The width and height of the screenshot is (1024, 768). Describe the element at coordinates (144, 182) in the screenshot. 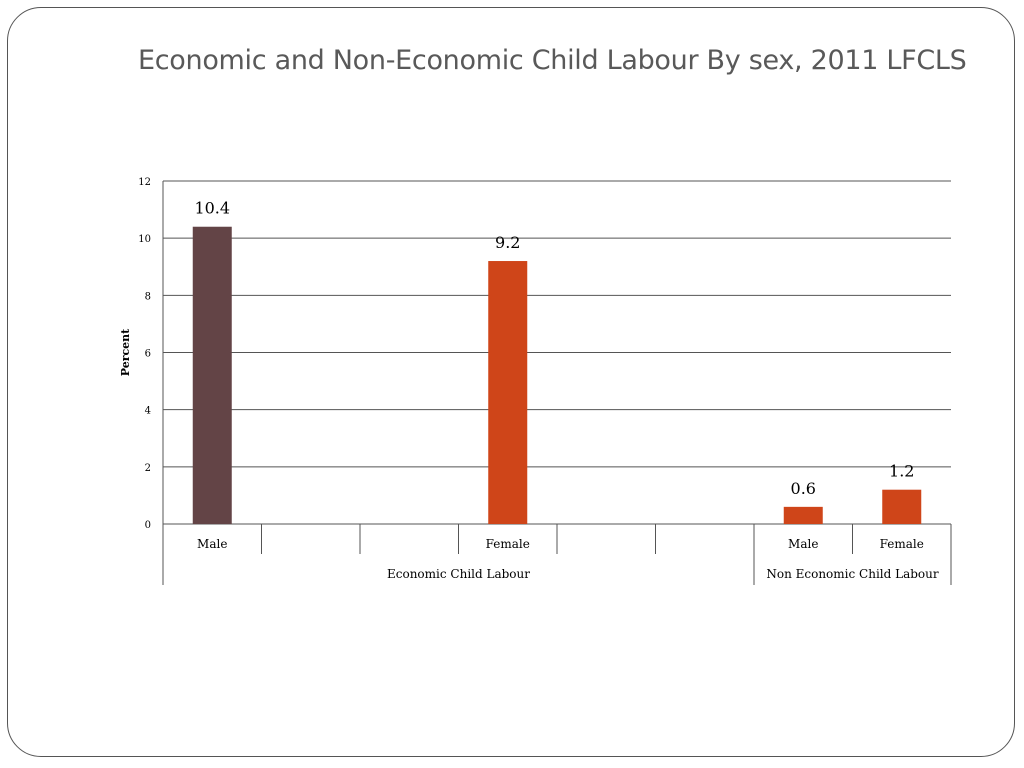

I see `y-tick-label: 12` at that location.